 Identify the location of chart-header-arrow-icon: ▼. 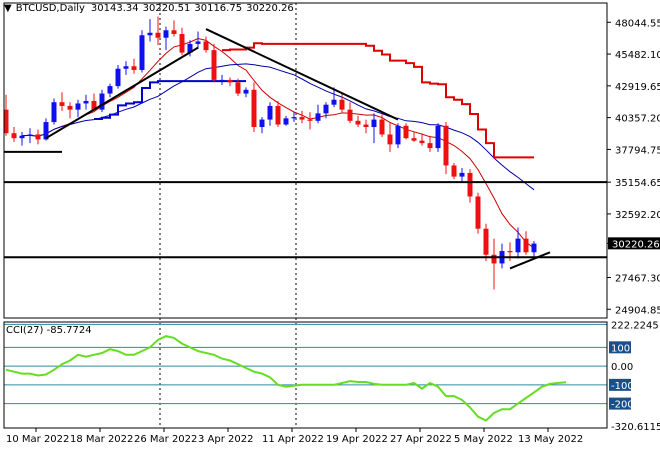
(8, 8).